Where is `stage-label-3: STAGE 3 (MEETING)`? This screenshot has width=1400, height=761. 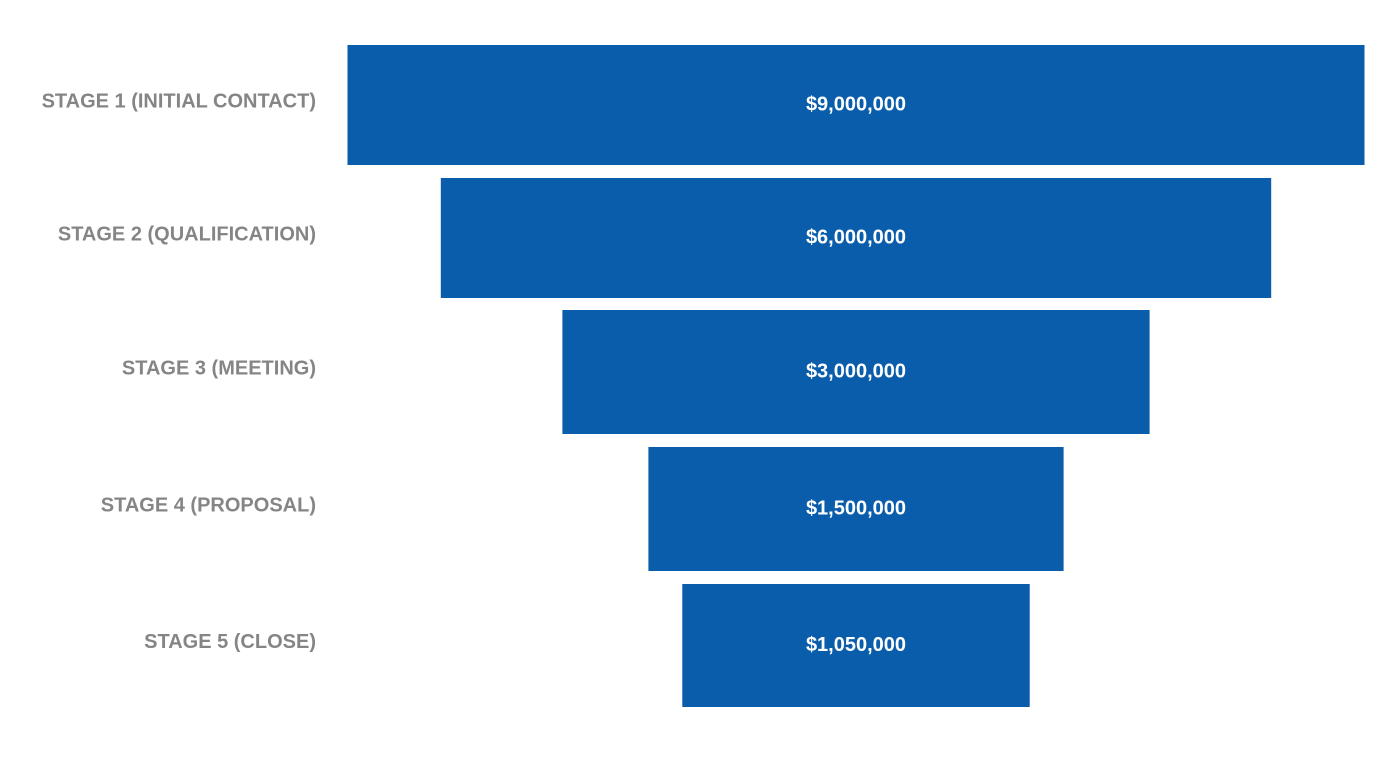
stage-label-3: STAGE 3 (MEETING) is located at coordinates (219, 368).